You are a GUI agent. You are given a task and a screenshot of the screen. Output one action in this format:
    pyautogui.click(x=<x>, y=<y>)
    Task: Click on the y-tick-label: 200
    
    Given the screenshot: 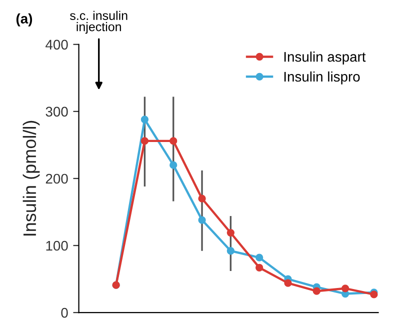 What is the action you would take?
    pyautogui.click(x=57, y=179)
    